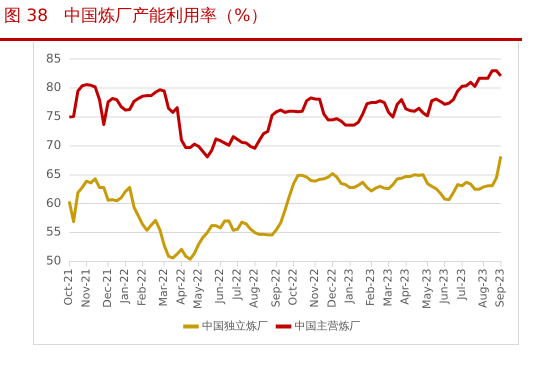  Describe the element at coordinates (254, 288) in the screenshot. I see `x-tick-label: Aug-22` at that location.